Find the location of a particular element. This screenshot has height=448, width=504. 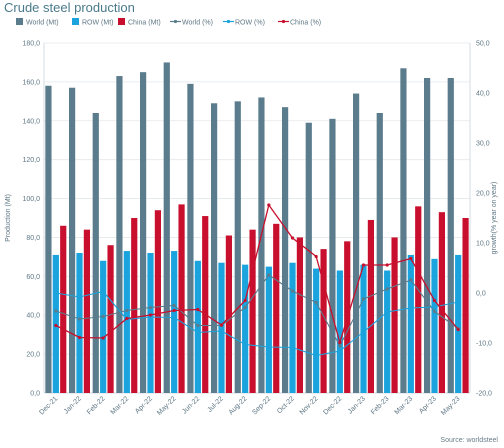

y-tick-label: 180,0 is located at coordinates (31, 44).